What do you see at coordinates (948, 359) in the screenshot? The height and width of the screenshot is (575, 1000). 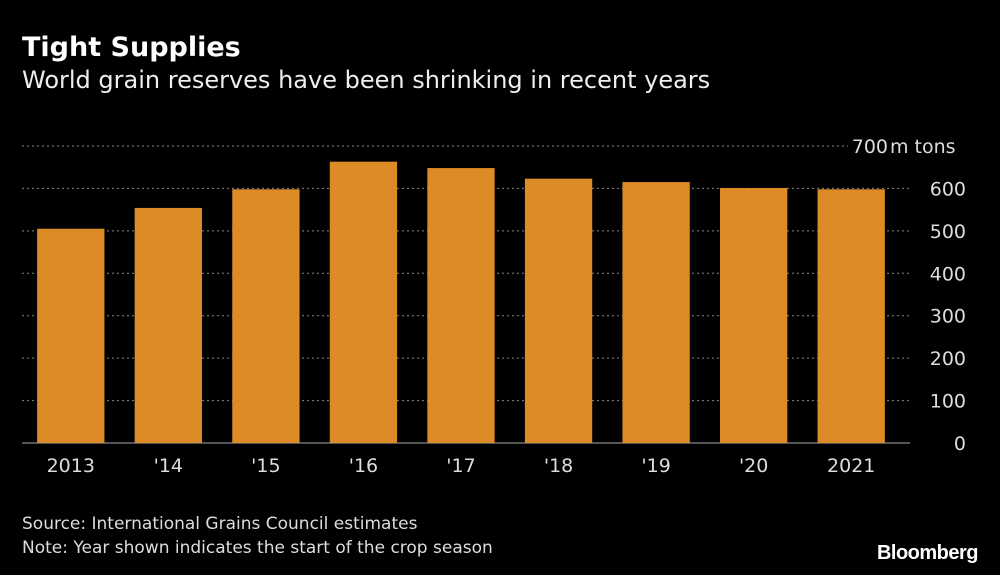 I see `y-tick-label: 200` at bounding box center [948, 359].